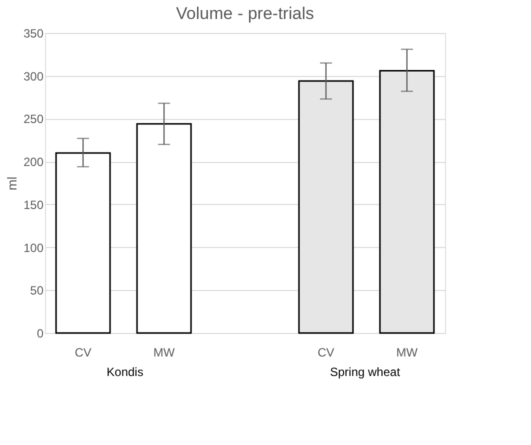 The image size is (531, 445). I want to click on y-tick-label: 300, so click(33, 76).